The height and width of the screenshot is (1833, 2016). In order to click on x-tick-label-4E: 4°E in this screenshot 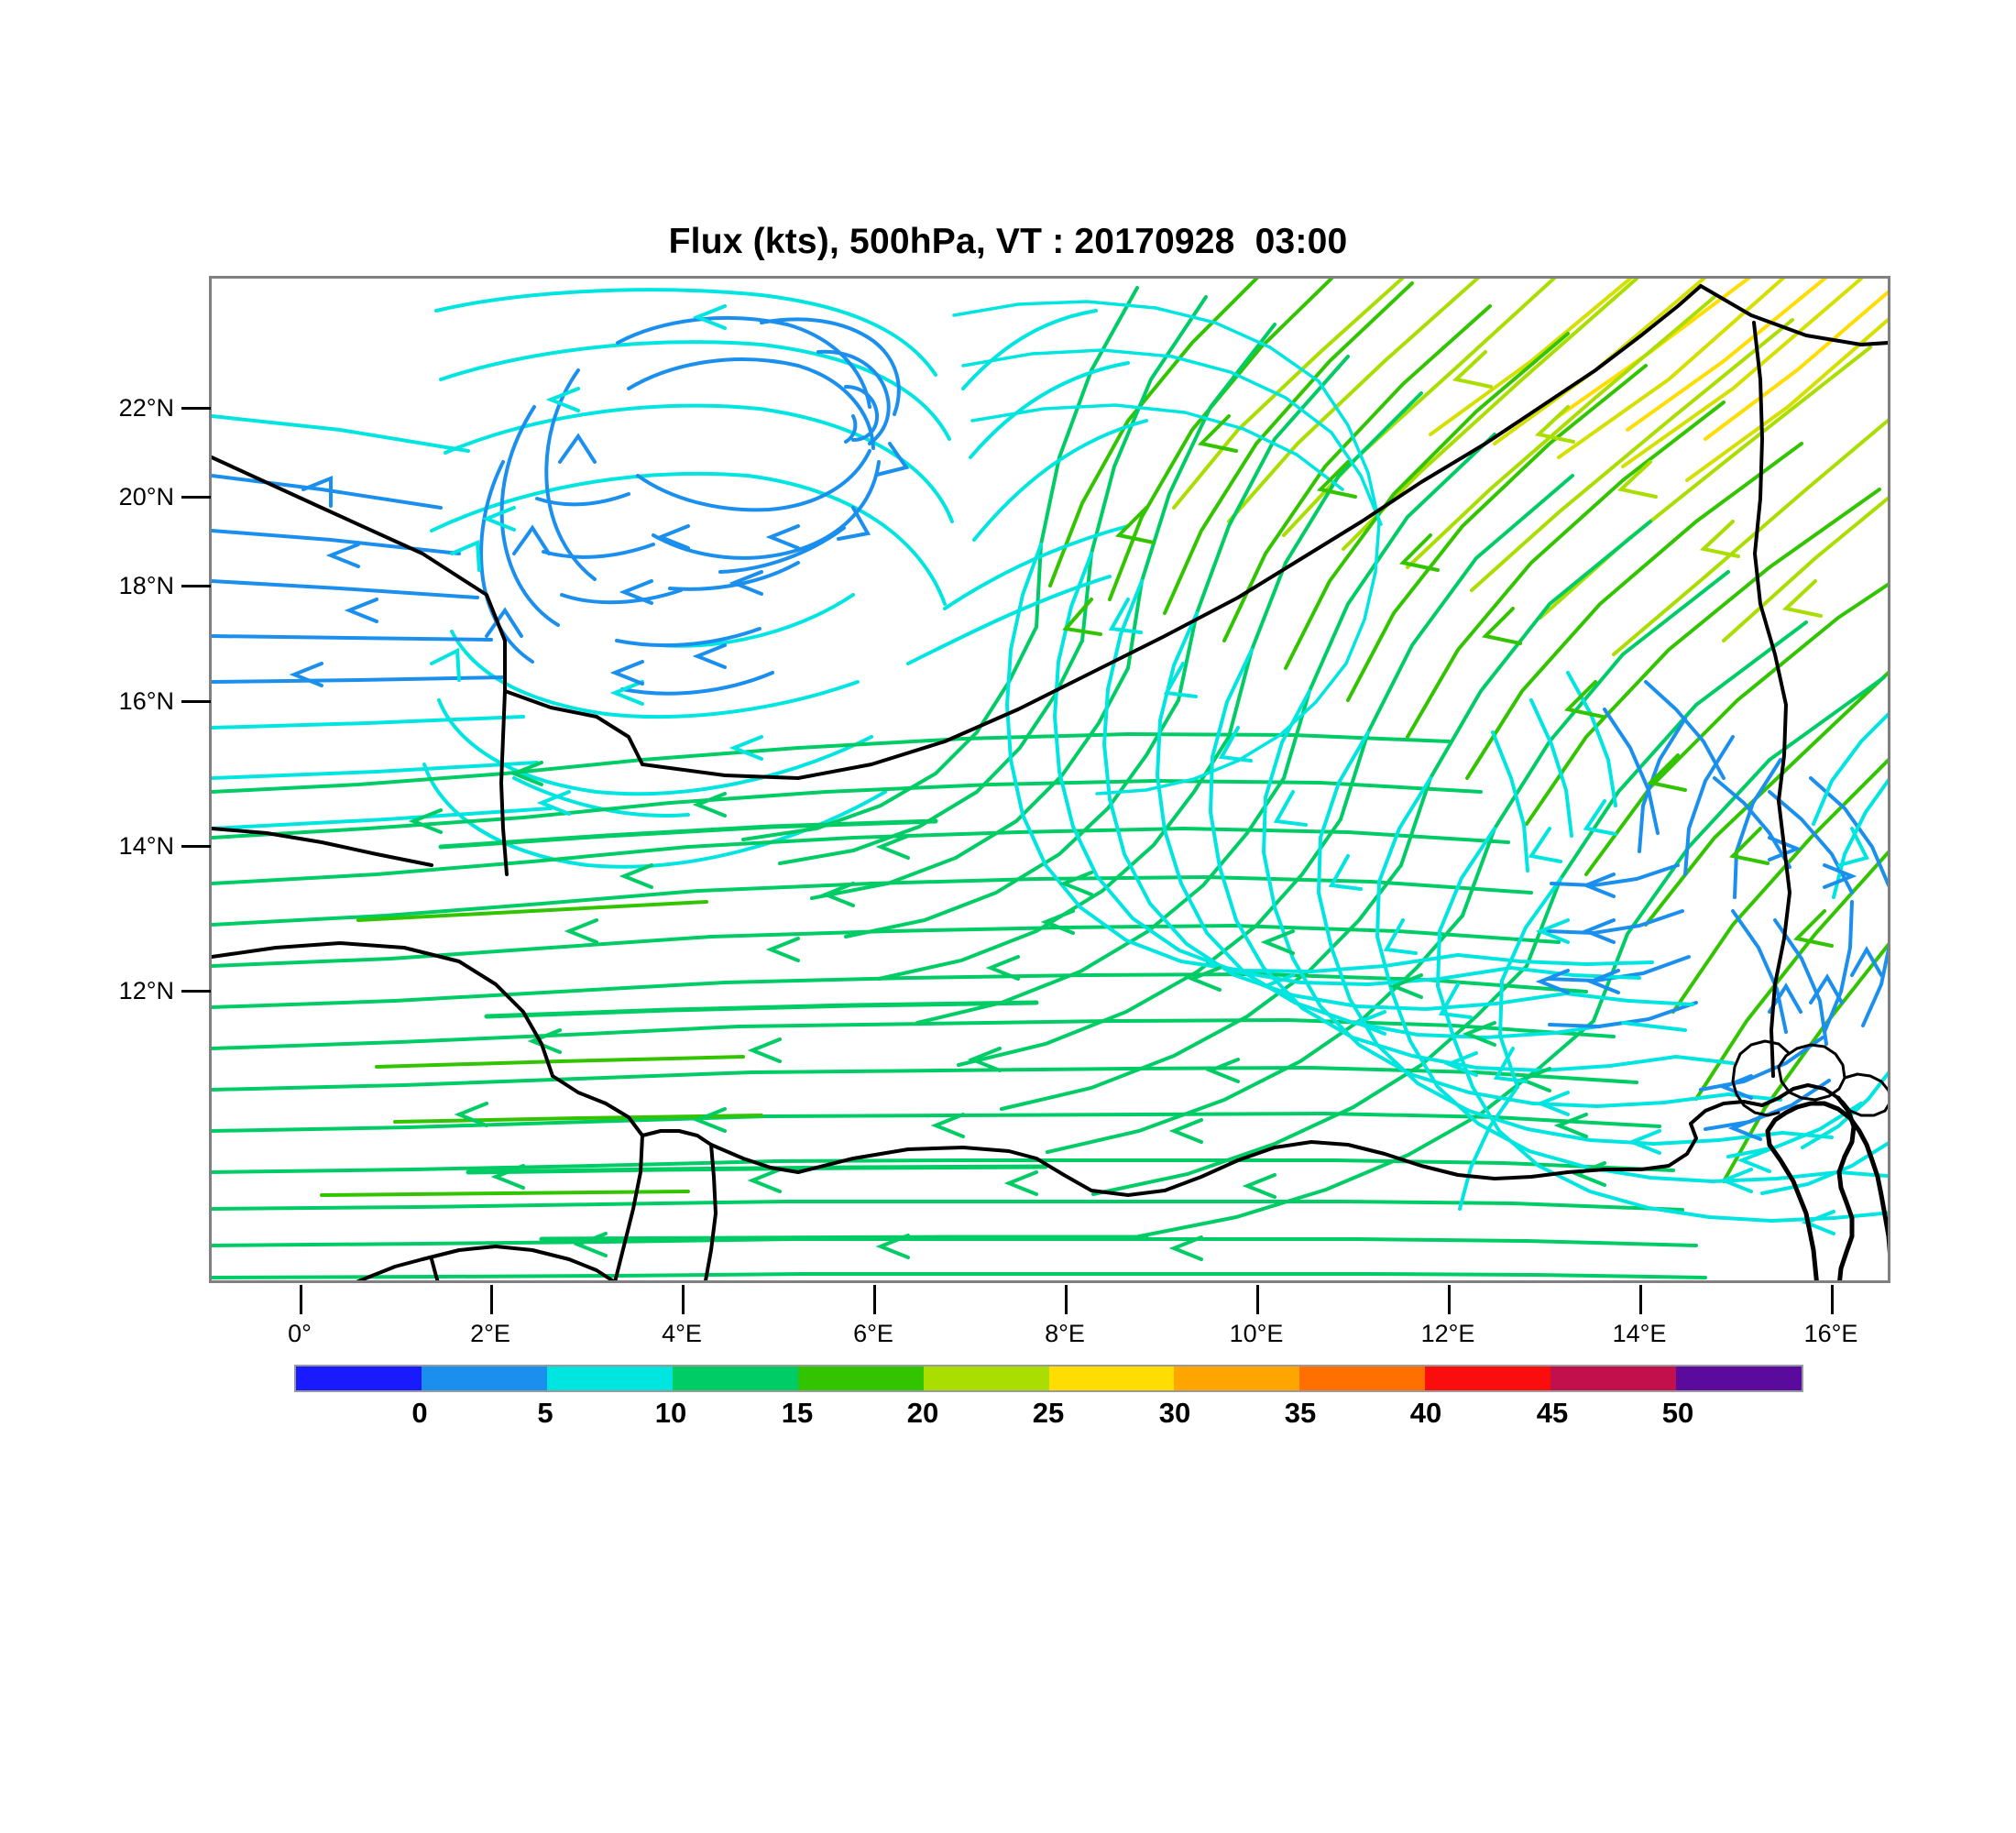, I will do `click(682, 1333)`.